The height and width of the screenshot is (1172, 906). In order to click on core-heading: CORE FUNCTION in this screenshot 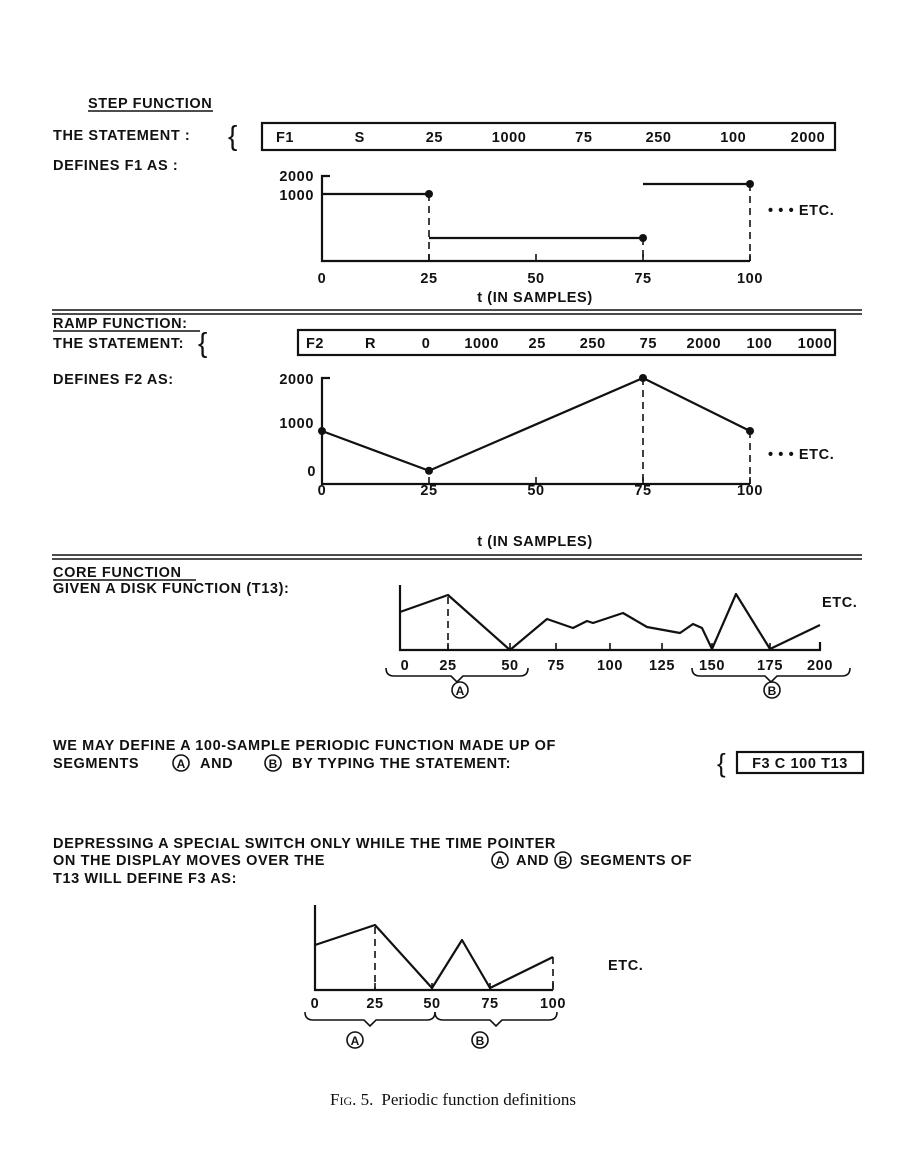, I will do `click(117, 573)`.